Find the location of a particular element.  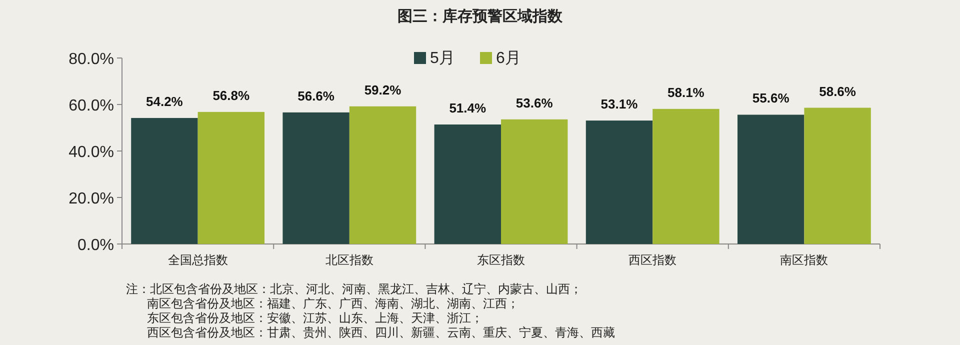

x-tick-label: 南区指数 is located at coordinates (804, 260).